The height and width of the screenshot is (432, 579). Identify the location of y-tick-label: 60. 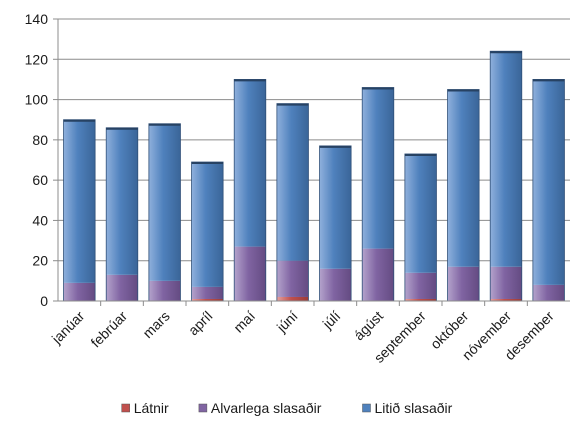
(40, 180).